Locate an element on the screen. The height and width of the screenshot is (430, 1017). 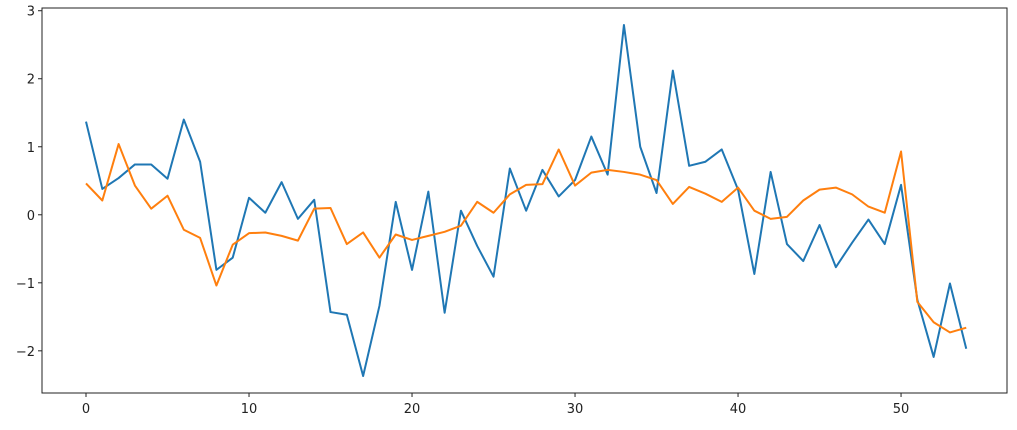
x-tick-label: 10 is located at coordinates (249, 409).